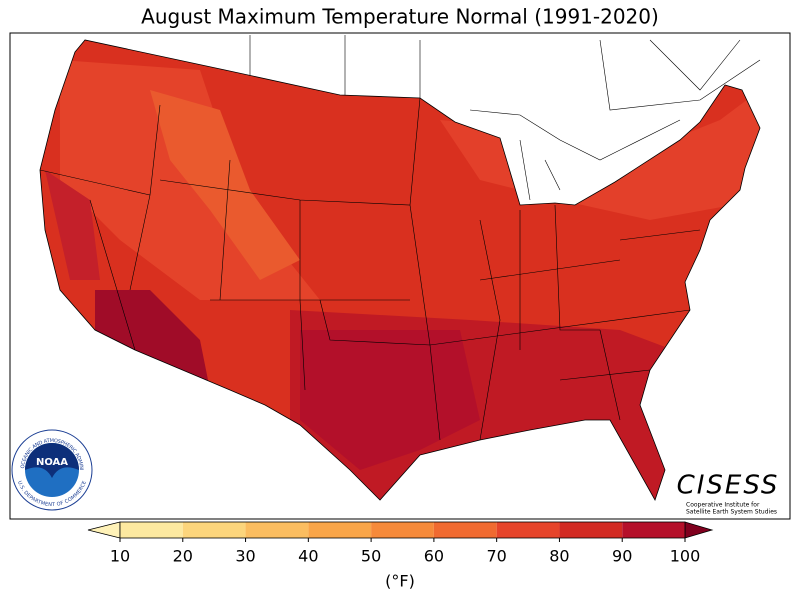 This screenshot has height=602, width=800. I want to click on colorbar-tick-label: 40, so click(308, 556).